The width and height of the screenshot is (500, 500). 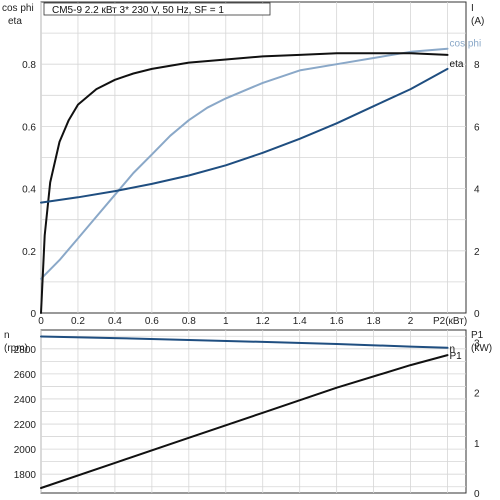 What do you see at coordinates (29, 252) in the screenshot?
I see `top-left-tick-label-1: 0.2` at bounding box center [29, 252].